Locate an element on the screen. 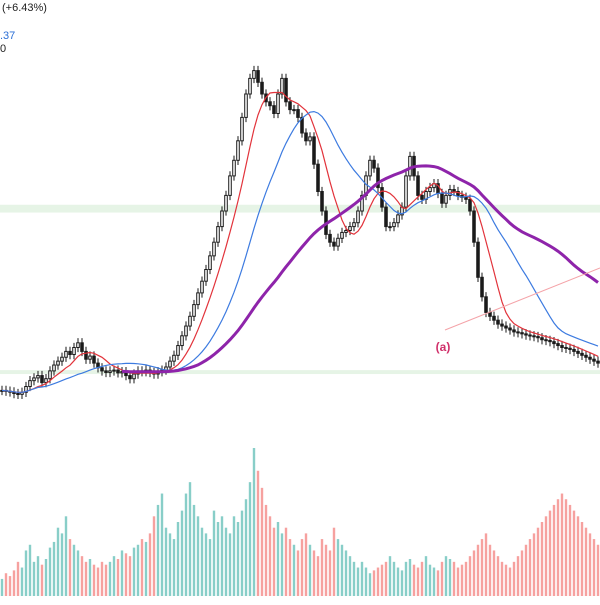  ma-readout: .37 is located at coordinates (8, 36).